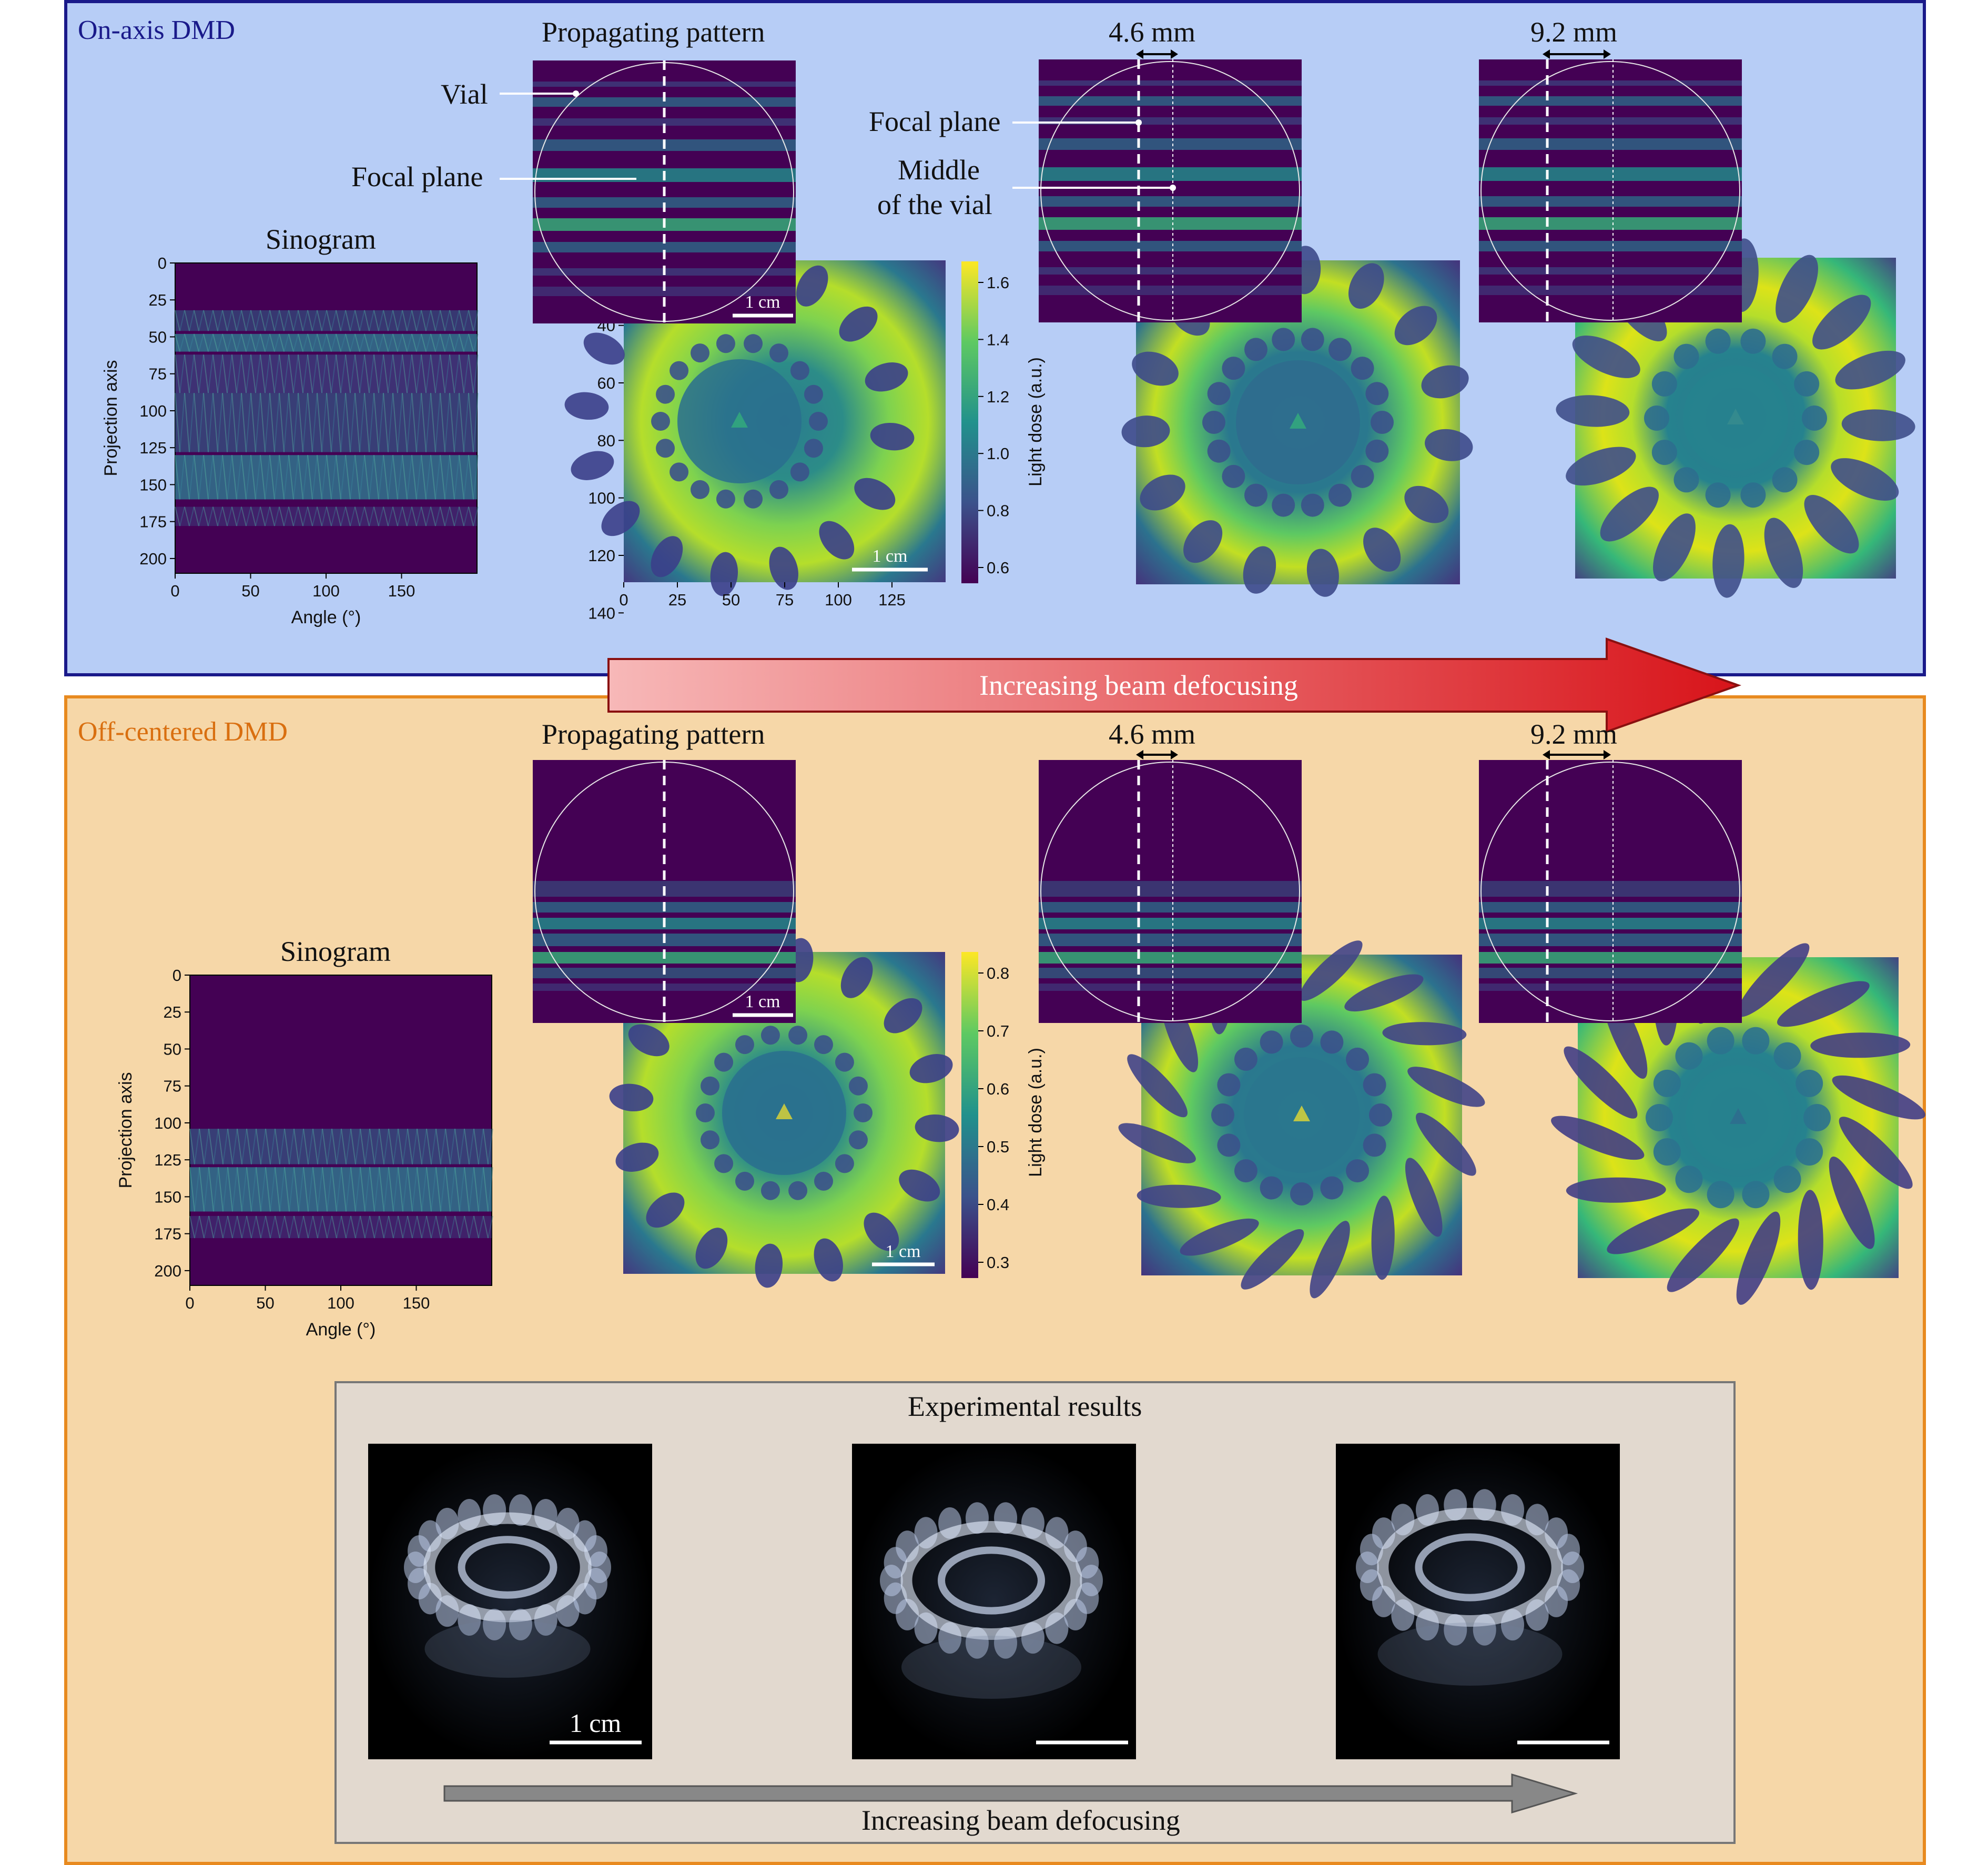 This screenshot has width=1988, height=1865. I want to click on propagating-title-bottom: Propagating pattern, so click(653, 734).